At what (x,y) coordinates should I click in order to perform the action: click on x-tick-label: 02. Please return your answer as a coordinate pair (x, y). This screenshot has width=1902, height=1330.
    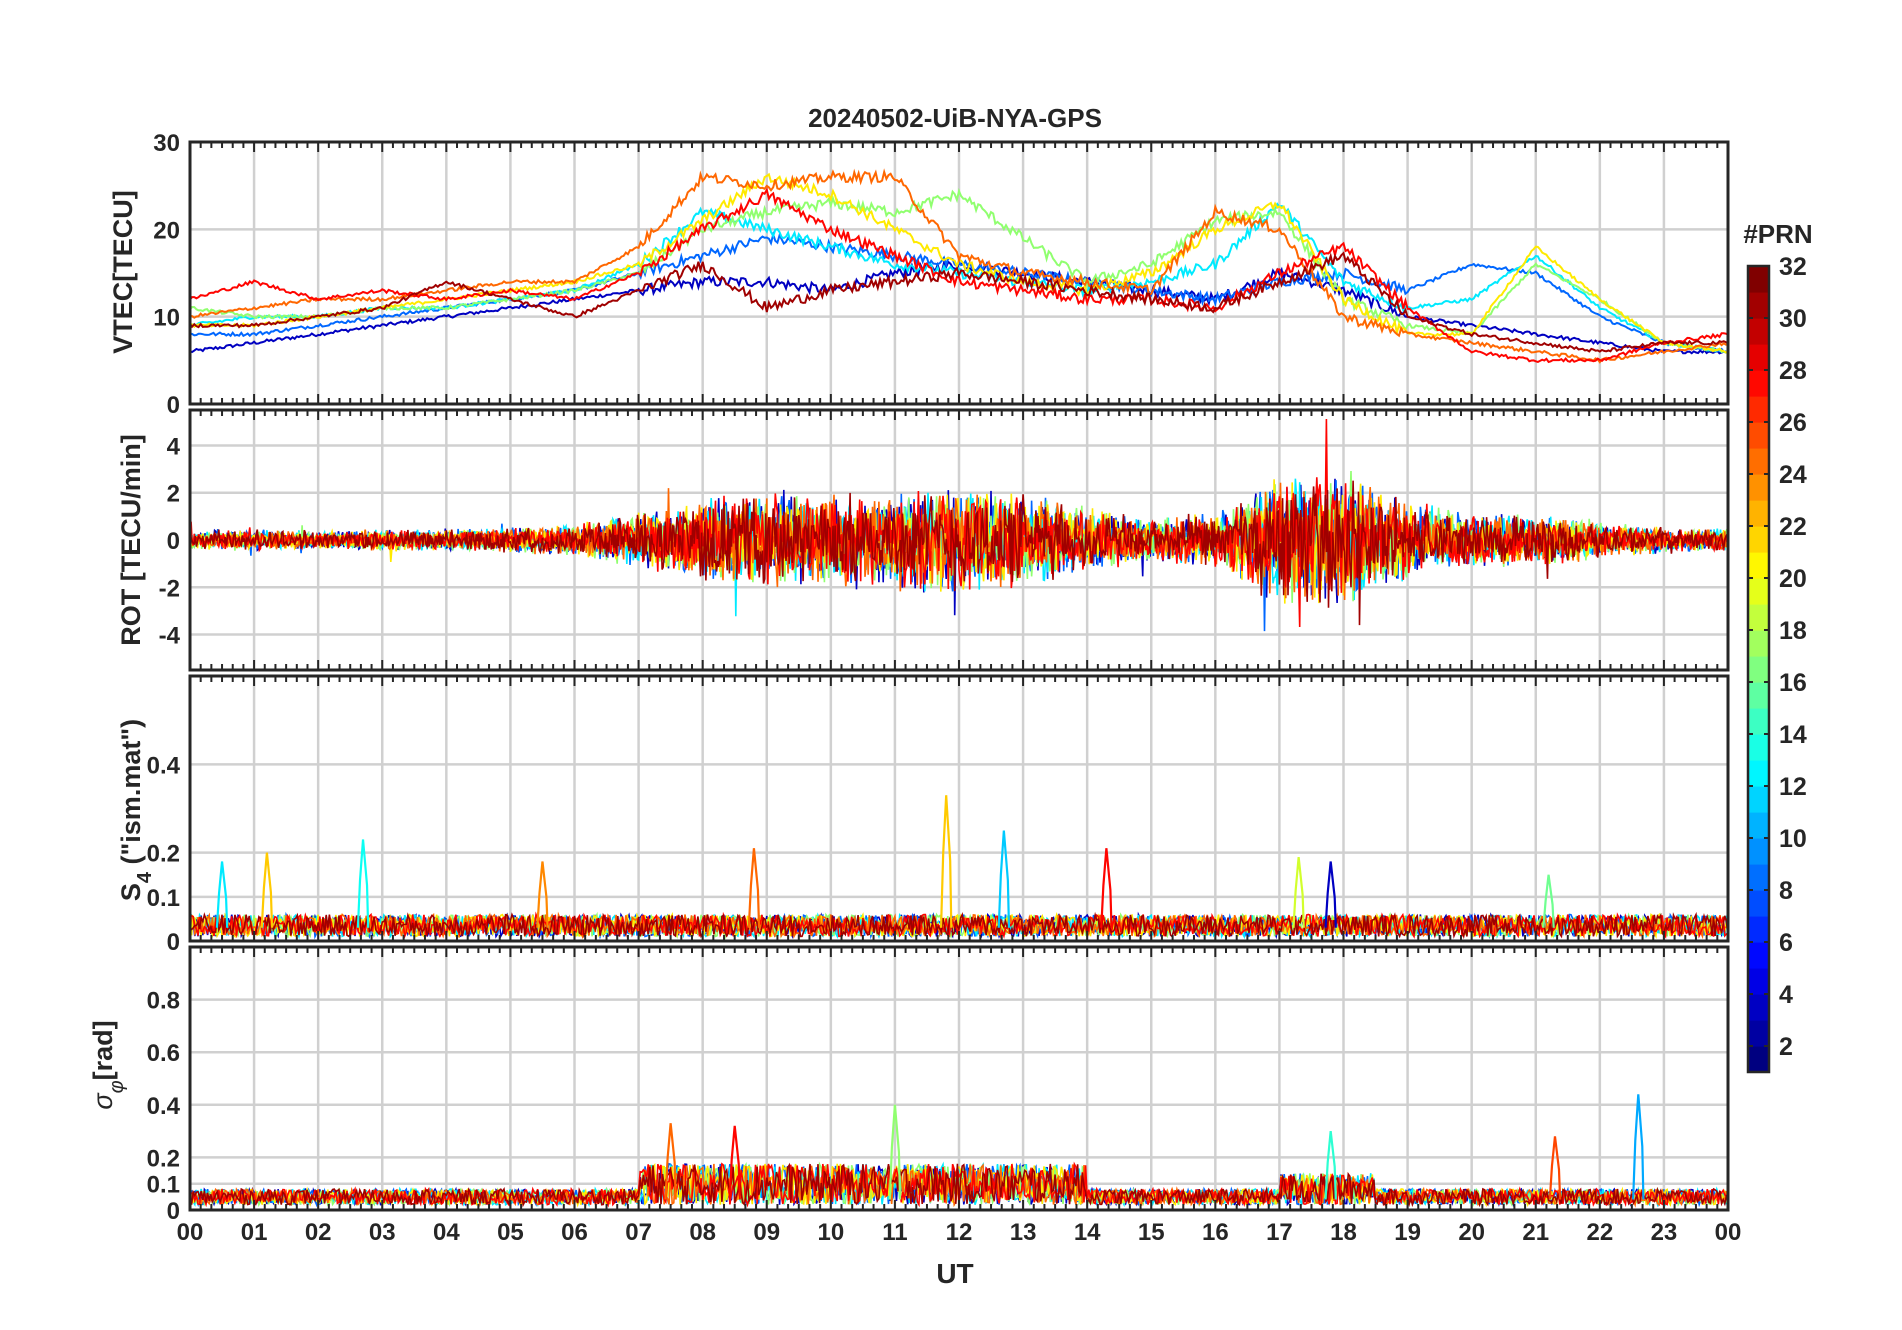
    Looking at the image, I should click on (318, 1232).